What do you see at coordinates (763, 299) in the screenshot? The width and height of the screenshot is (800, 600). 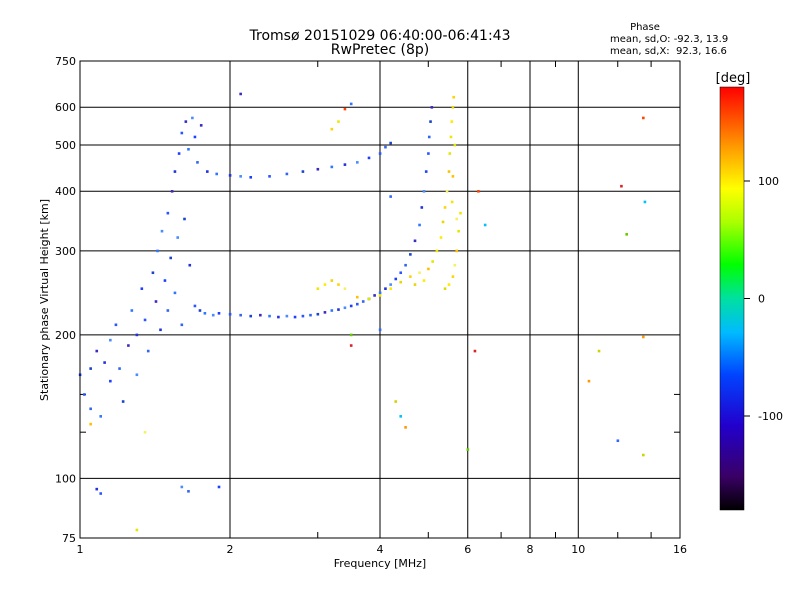 I see `colorbar-ticks: 100 0 -100` at bounding box center [763, 299].